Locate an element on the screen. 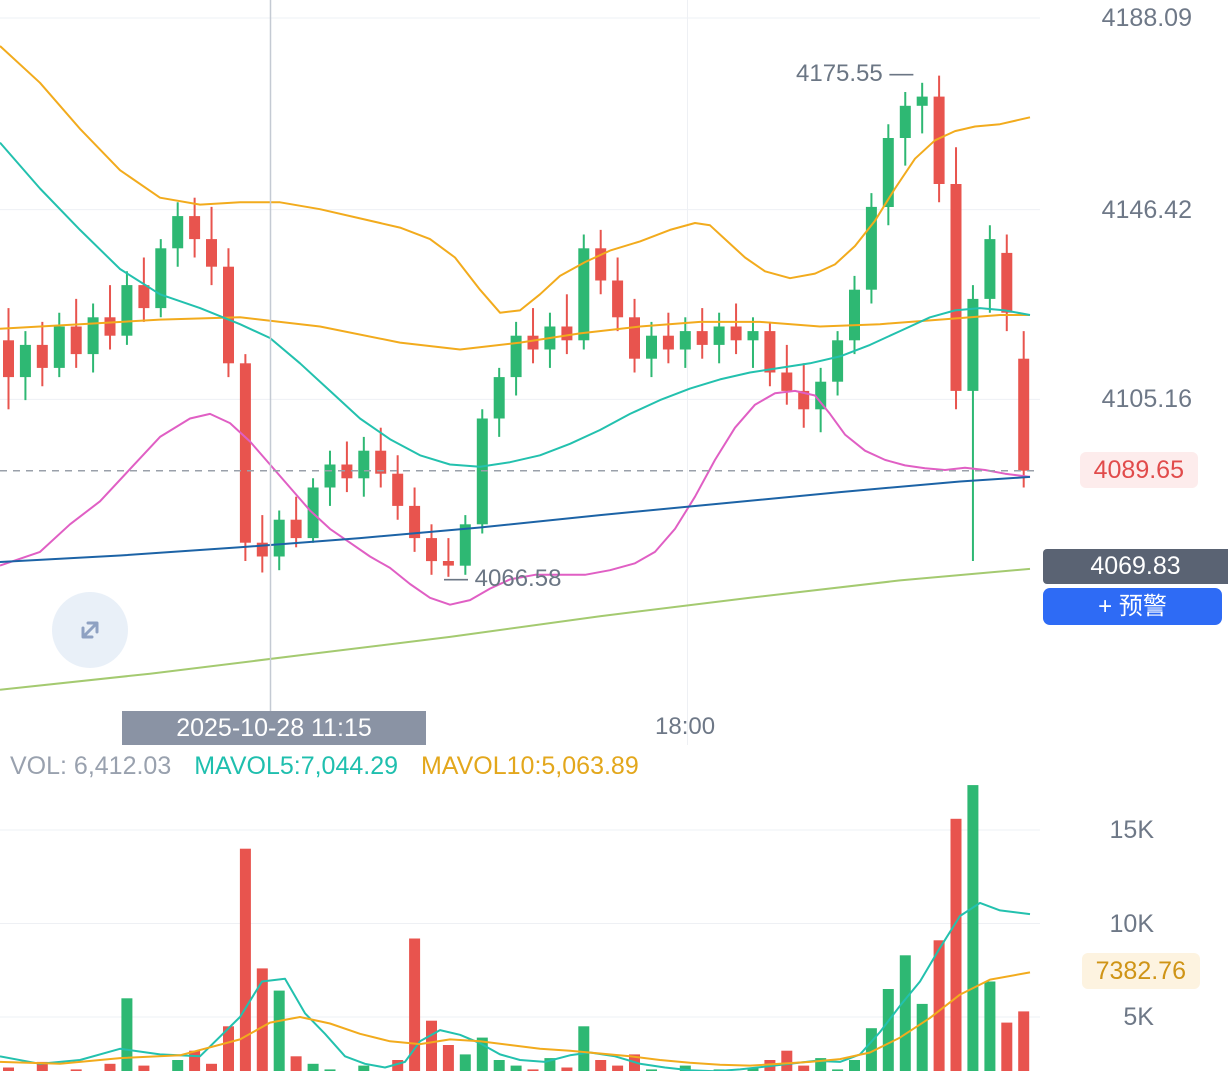 This screenshot has width=1228, height=1071. expand-arrows-icon is located at coordinates (90, 630).